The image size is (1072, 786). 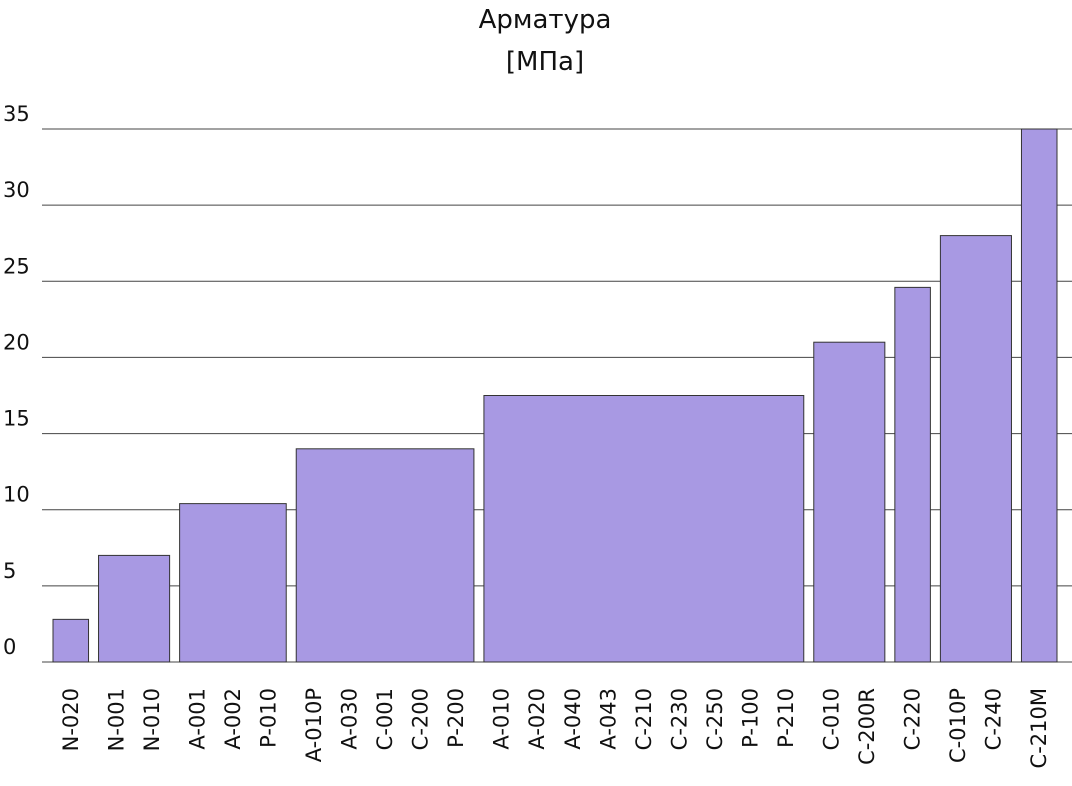 What do you see at coordinates (545, 20) in the screenshot?
I see `chart-title: Арматура` at bounding box center [545, 20].